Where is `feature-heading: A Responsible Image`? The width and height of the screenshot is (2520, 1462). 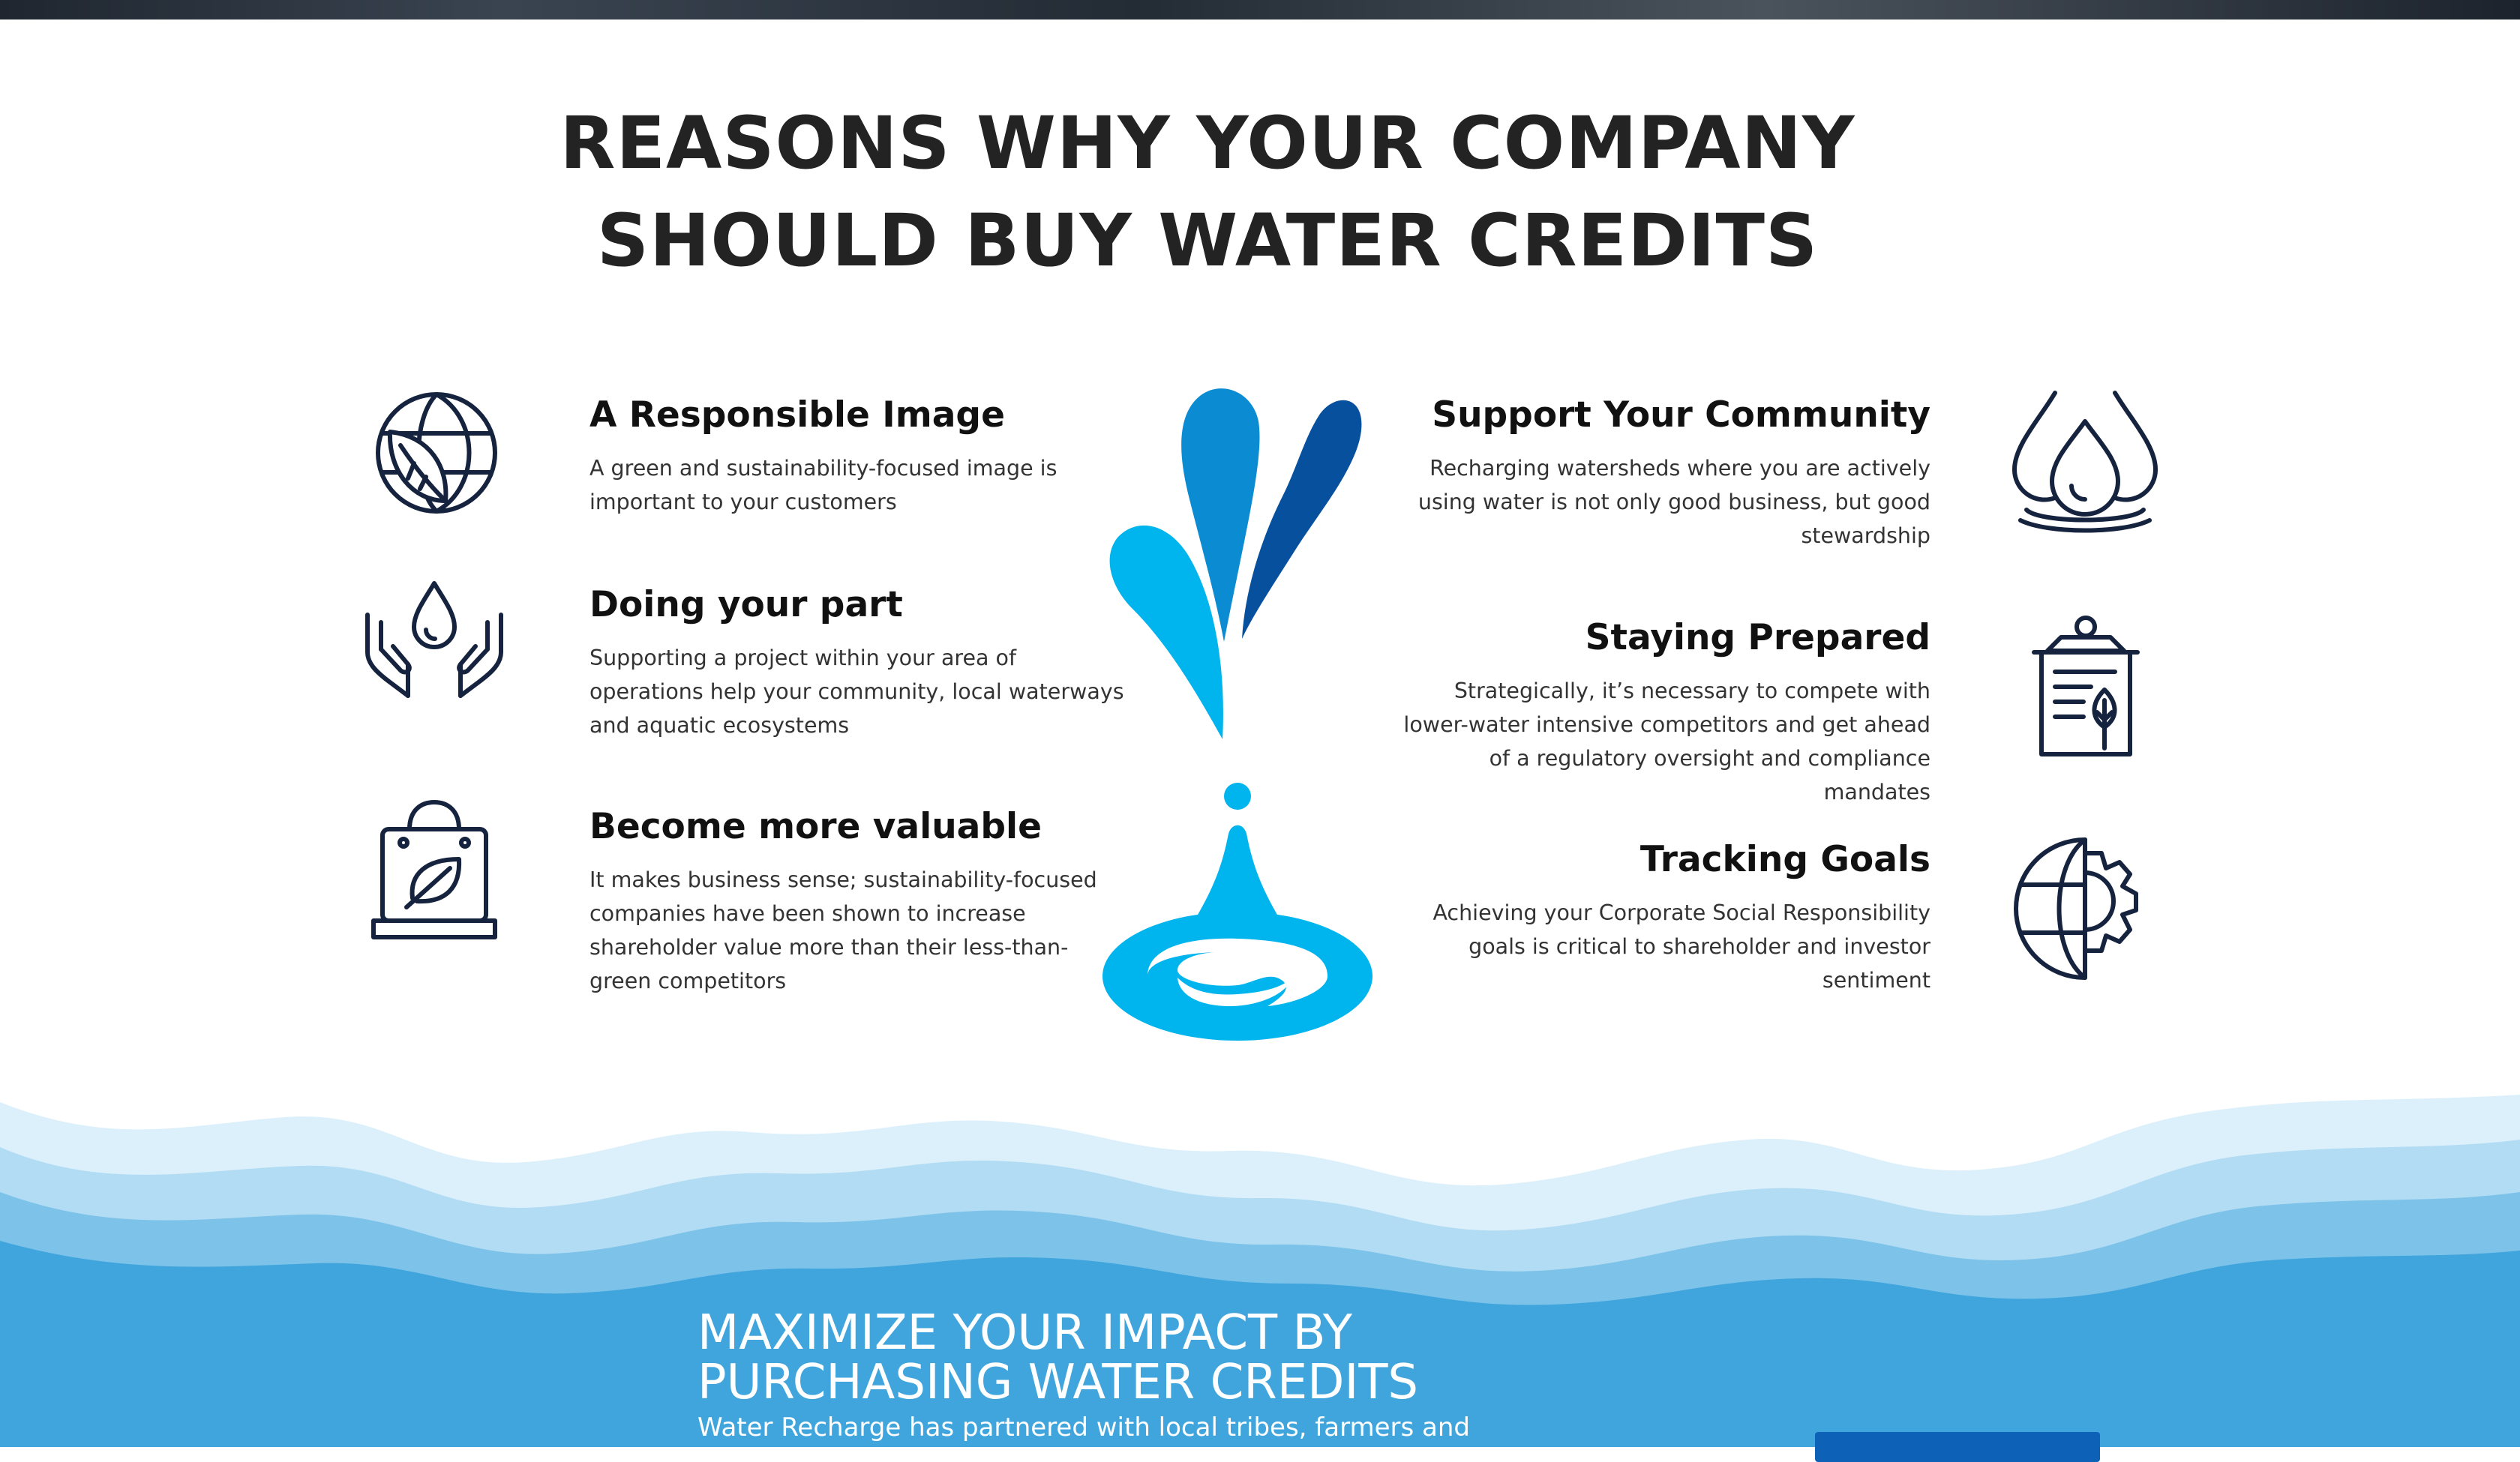
feature-heading: A Responsible Image is located at coordinates (797, 415).